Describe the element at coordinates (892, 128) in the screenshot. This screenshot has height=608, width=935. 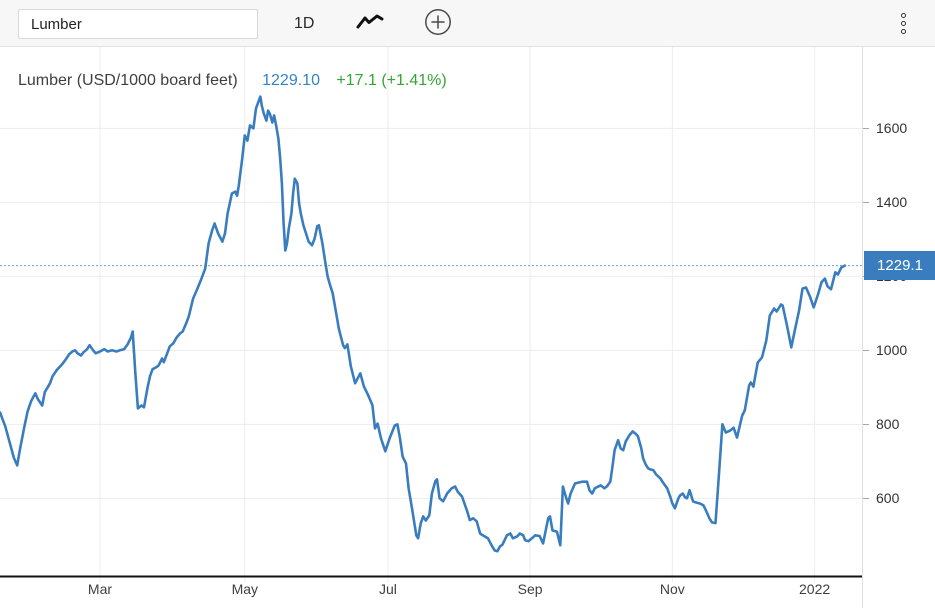
I see `y-axis-tick-label: 1600` at that location.